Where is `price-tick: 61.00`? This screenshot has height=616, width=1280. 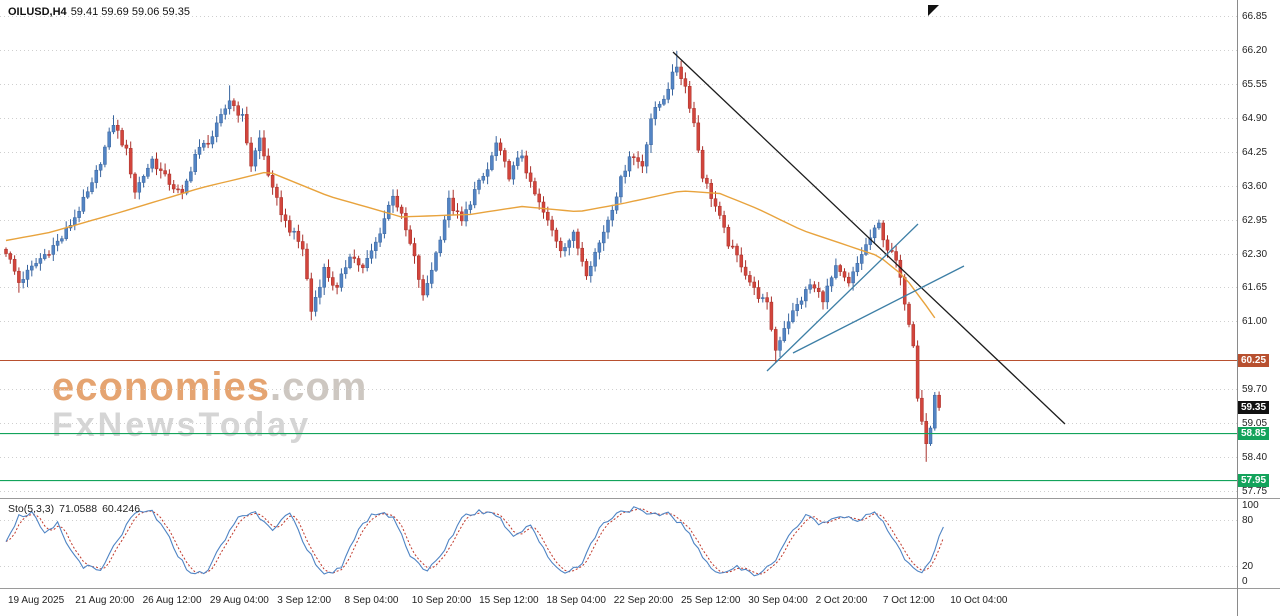
price-tick: 61.00 is located at coordinates (1255, 321).